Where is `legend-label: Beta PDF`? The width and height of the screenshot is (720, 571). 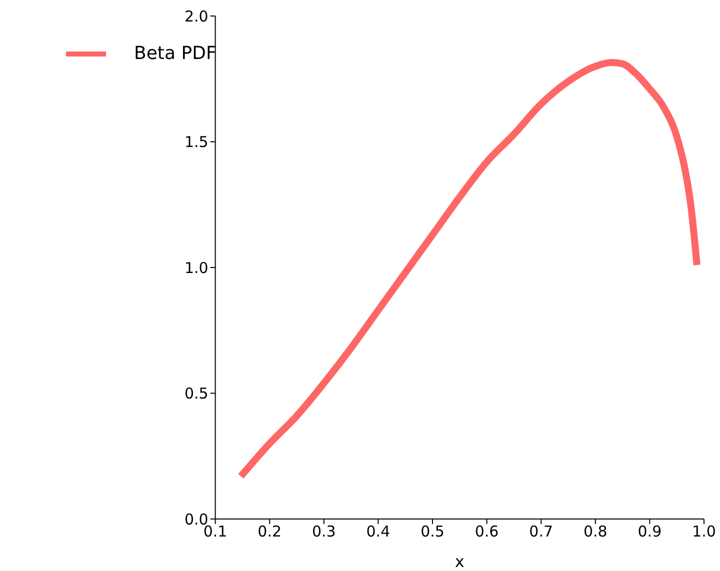 legend-label: Beta PDF is located at coordinates (175, 53).